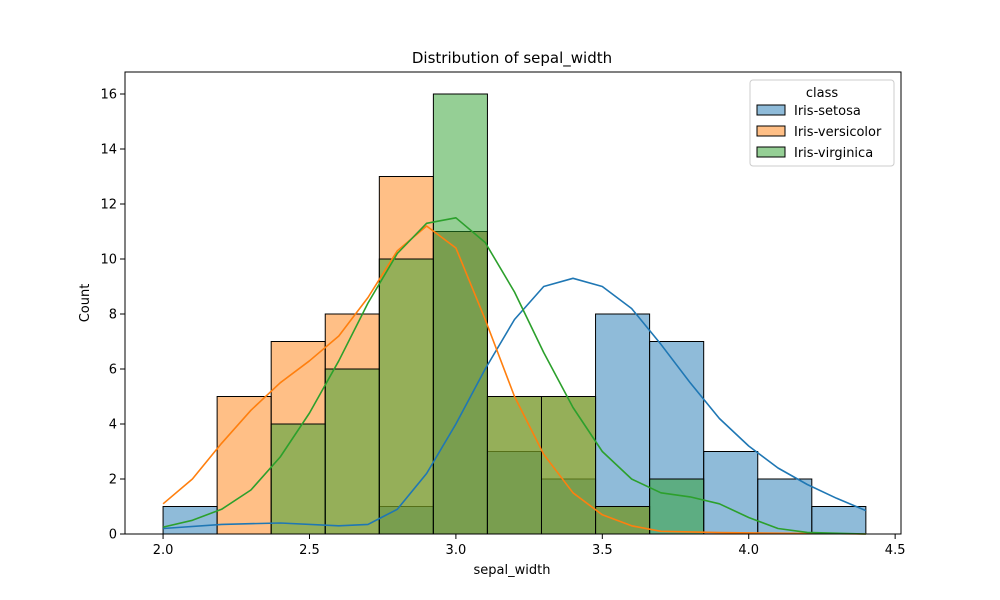 The height and width of the screenshot is (600, 1000). What do you see at coordinates (529, 546) in the screenshot?
I see `x-axis: 2.0 2.5 3.0 3.5 4.0 4.5` at bounding box center [529, 546].